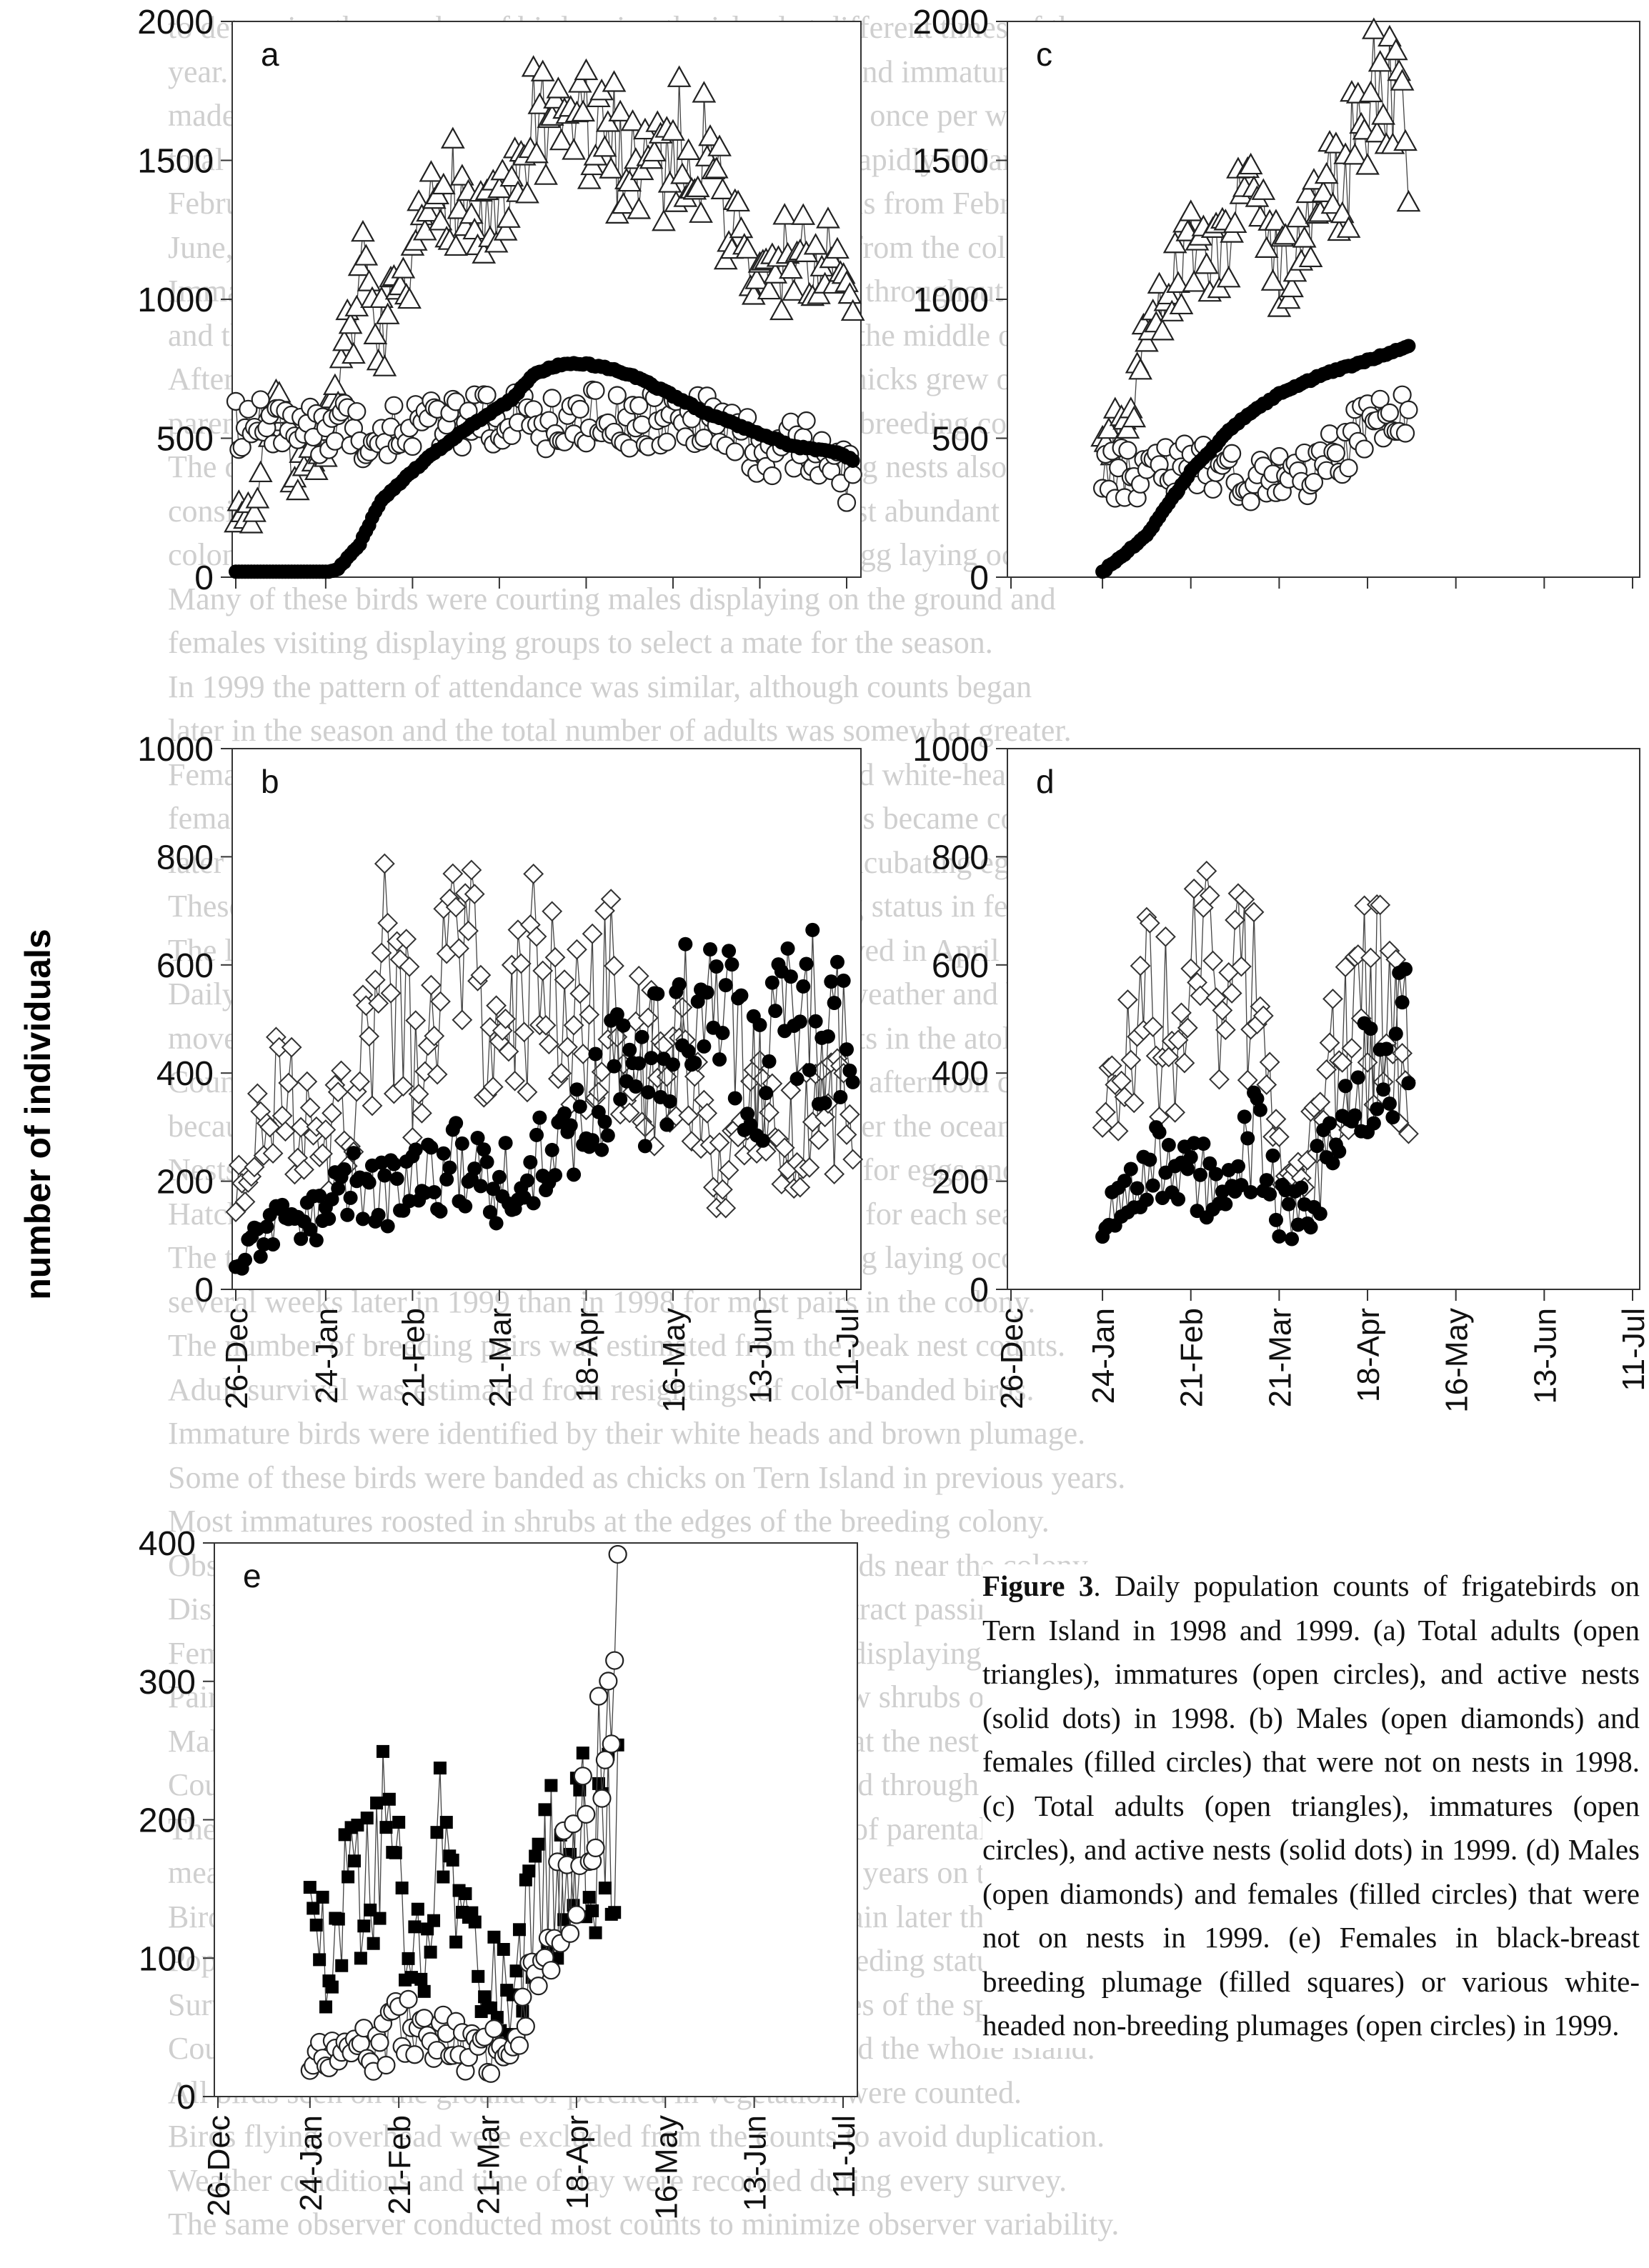  I want to click on panel-a: 0 500 1000 1500 2000 a, so click(501, 300).